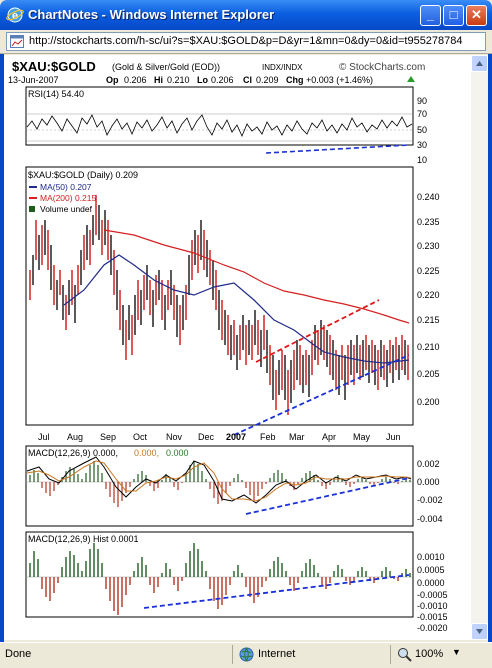 The width and height of the screenshot is (492, 668). Describe the element at coordinates (393, 437) in the screenshot. I see `month-jun: Jun` at that location.